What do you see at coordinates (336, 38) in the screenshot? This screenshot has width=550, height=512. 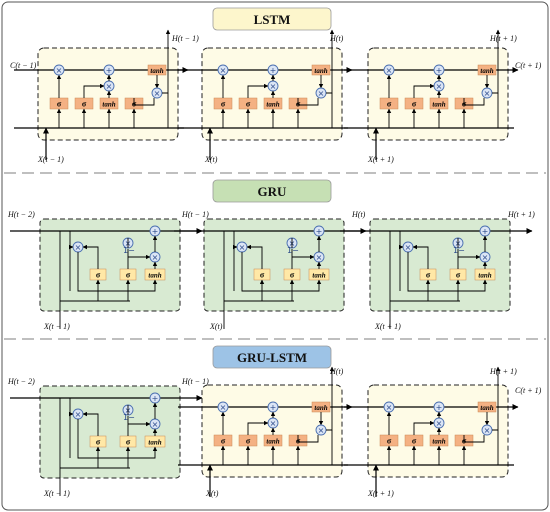 I see `lstm-h-top-1: H(t)` at bounding box center [336, 38].